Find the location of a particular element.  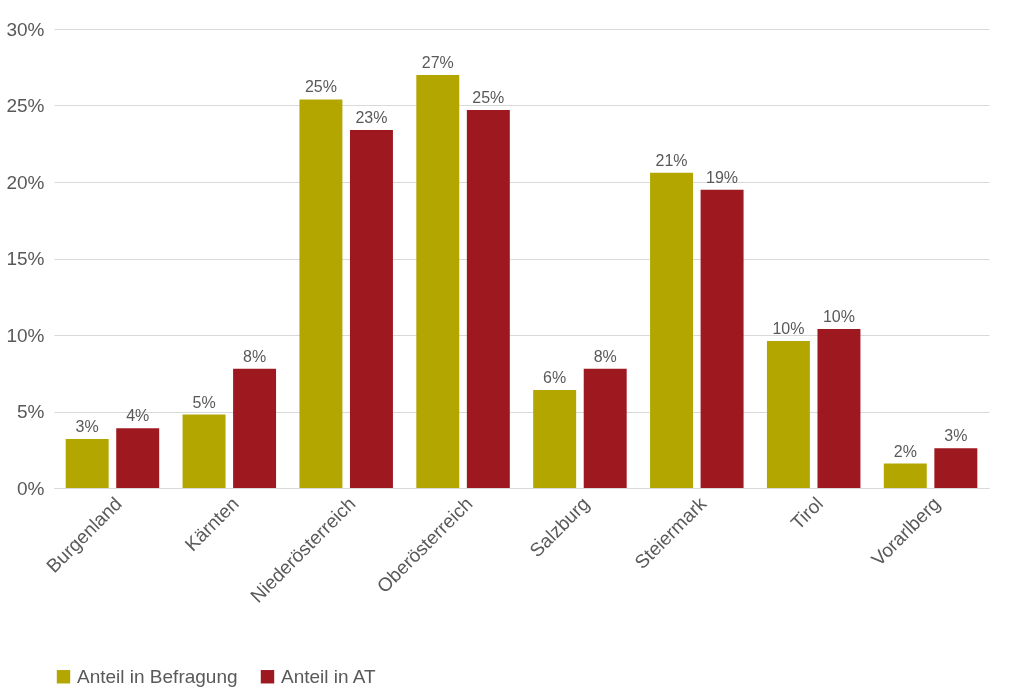

data-label: 23% is located at coordinates (371, 117).